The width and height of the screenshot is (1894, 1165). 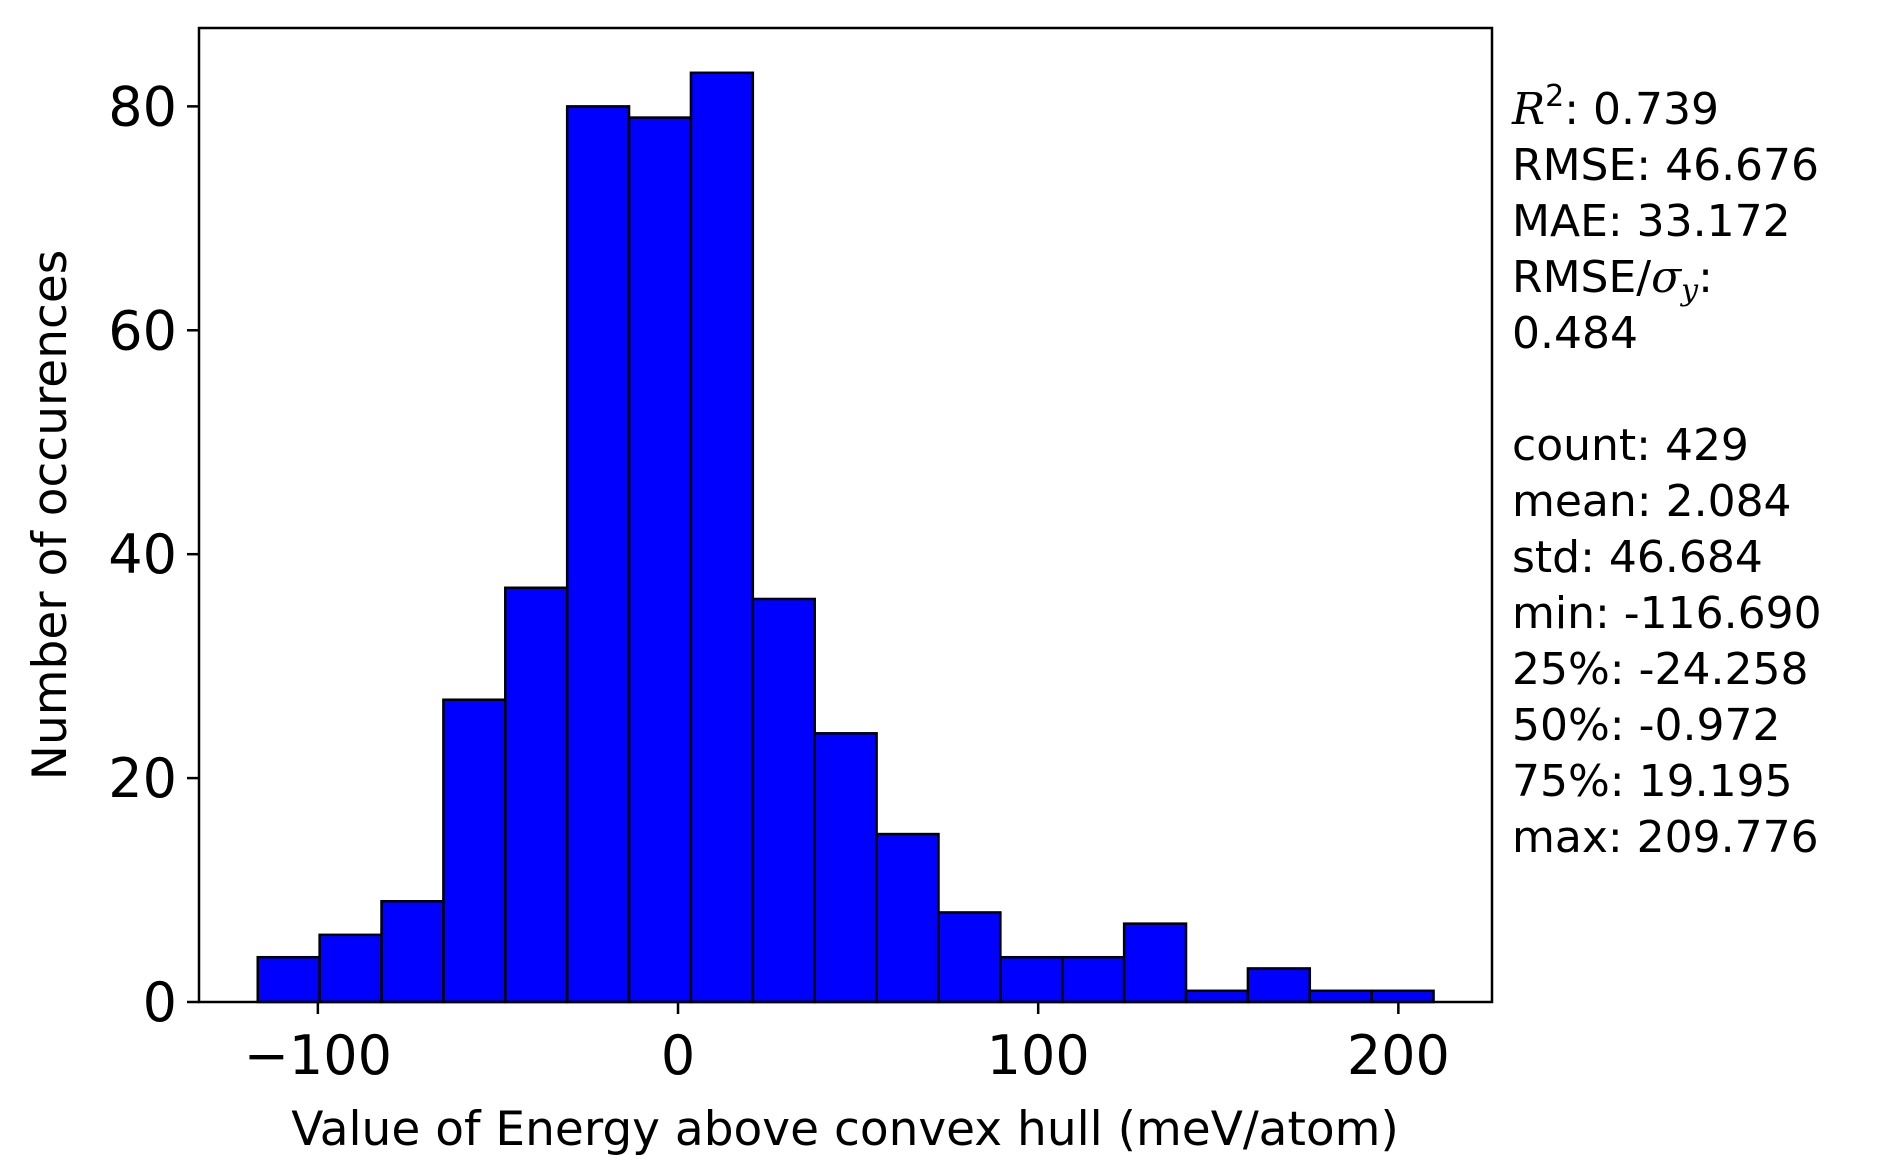 What do you see at coordinates (1666, 165) in the screenshot?
I see `rmse-stat: RMSE: 46.676` at bounding box center [1666, 165].